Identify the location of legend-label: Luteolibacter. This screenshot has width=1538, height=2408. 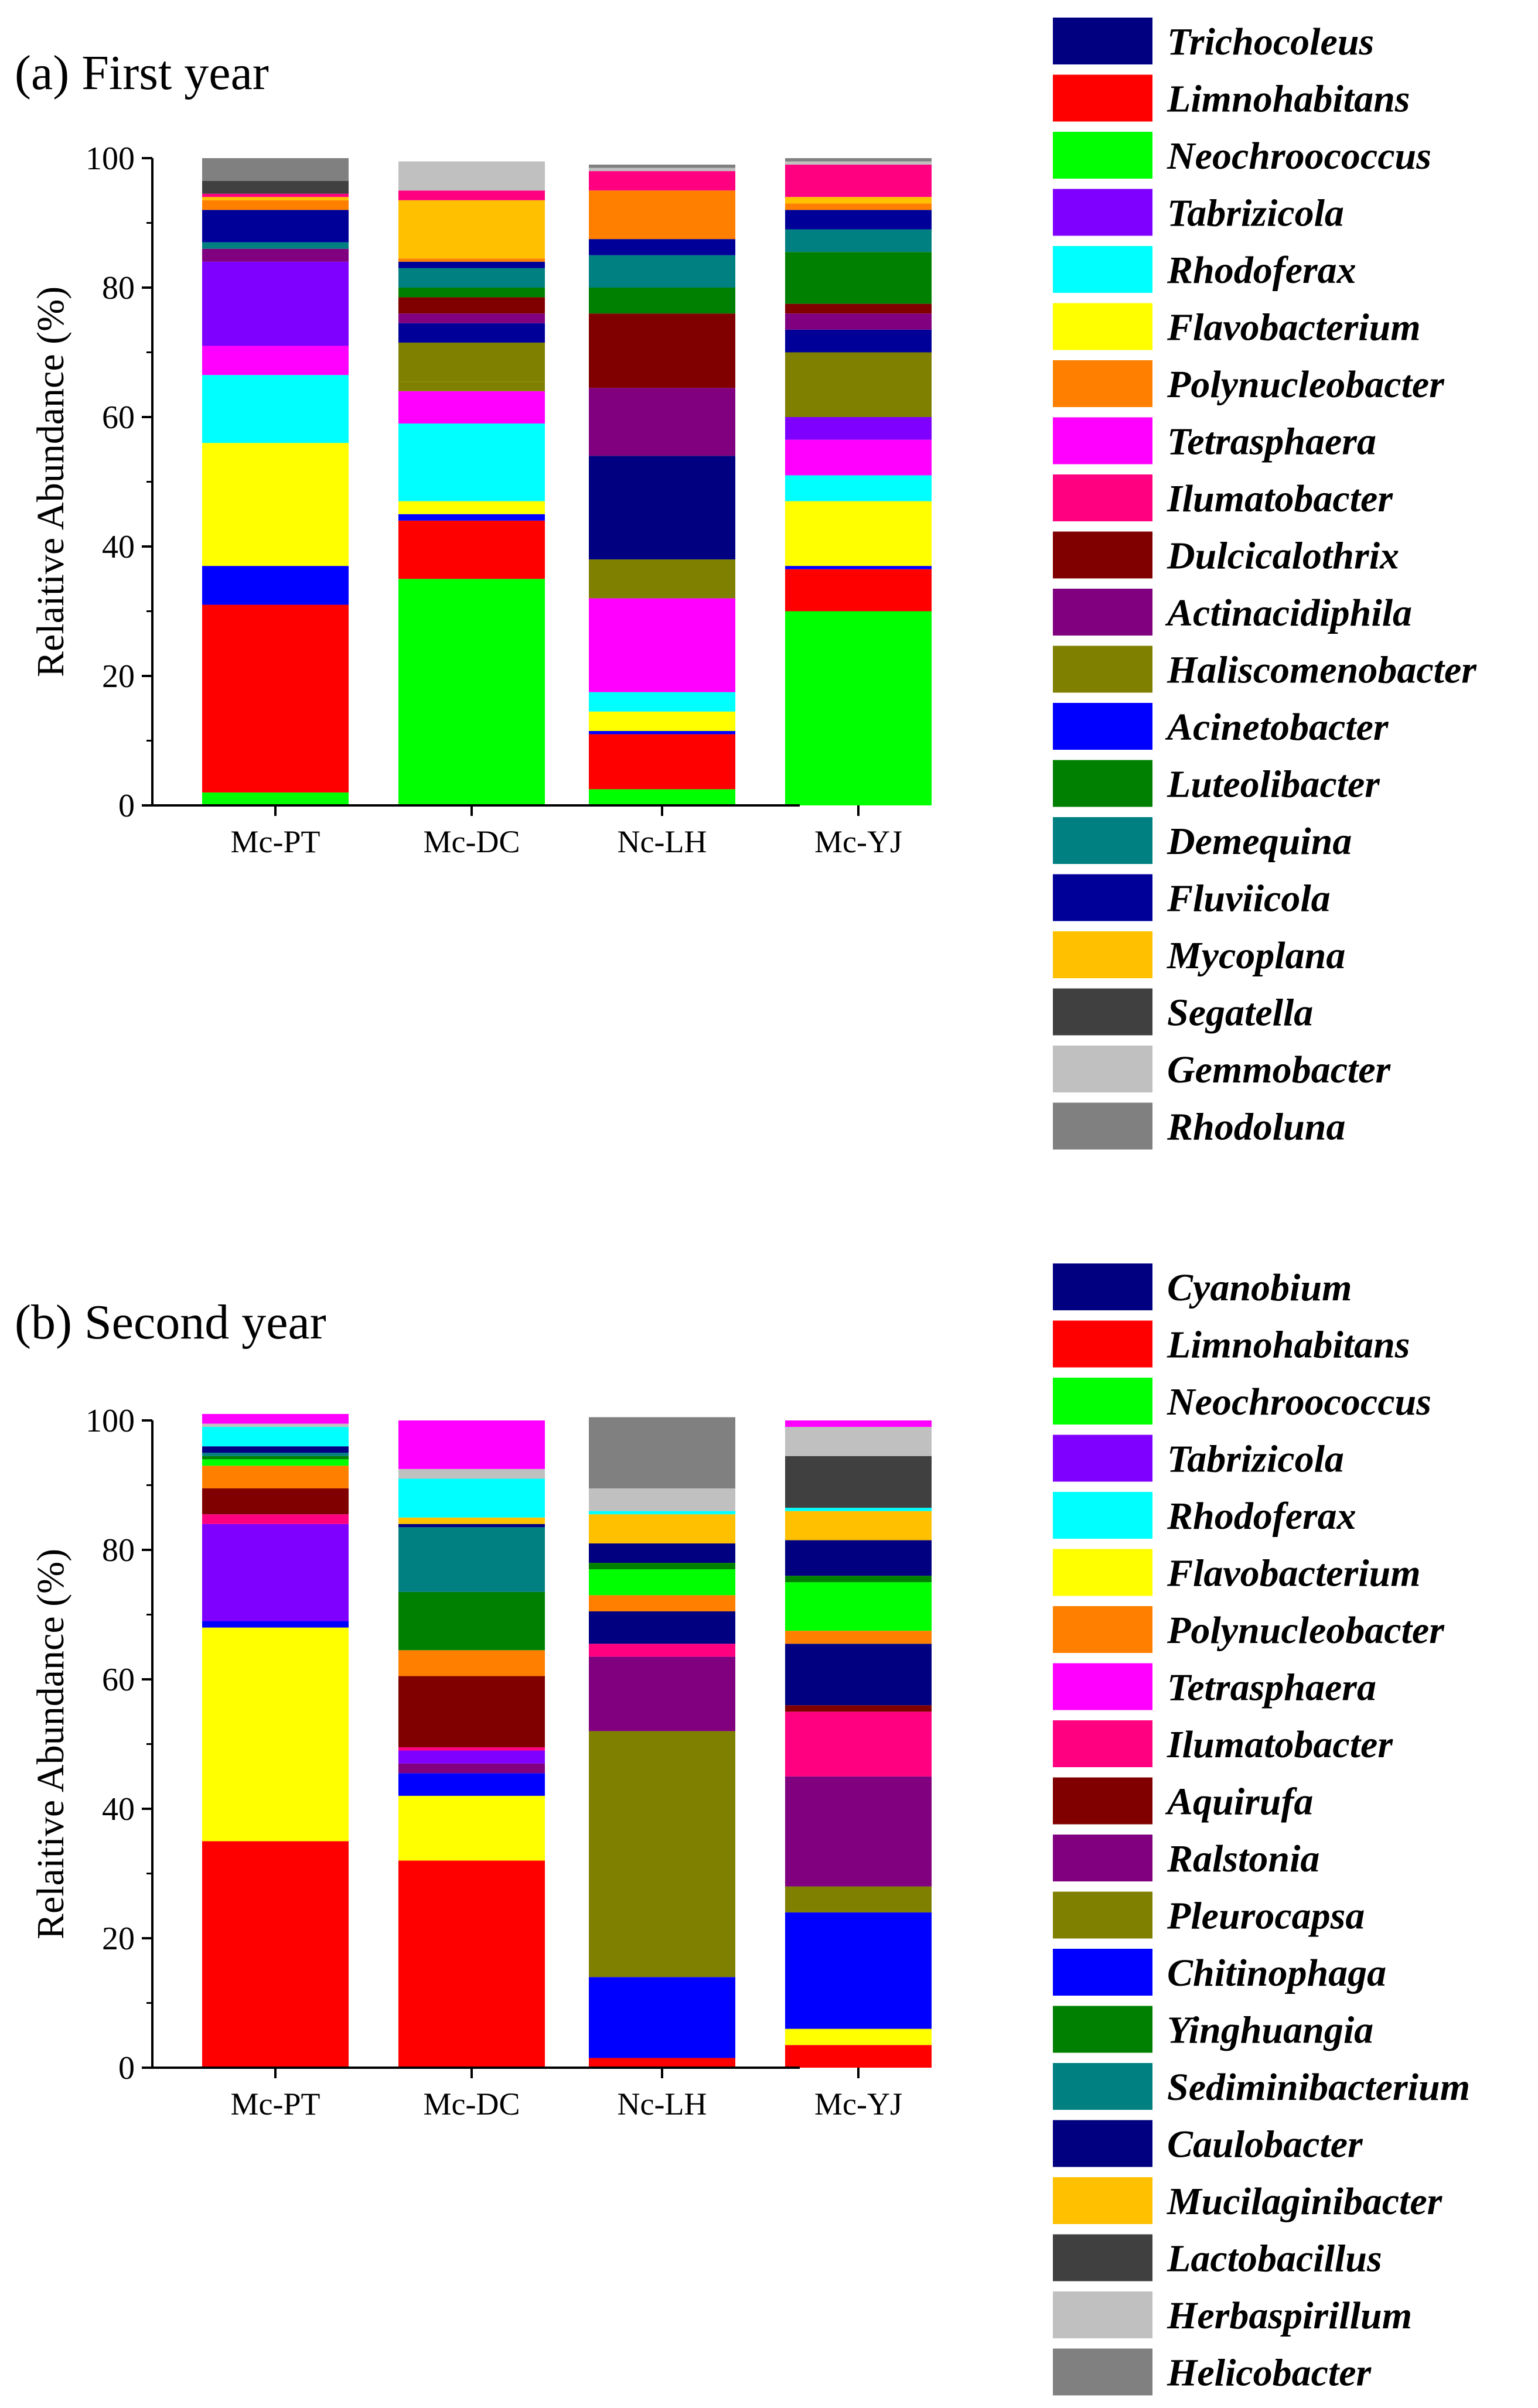
(1274, 784).